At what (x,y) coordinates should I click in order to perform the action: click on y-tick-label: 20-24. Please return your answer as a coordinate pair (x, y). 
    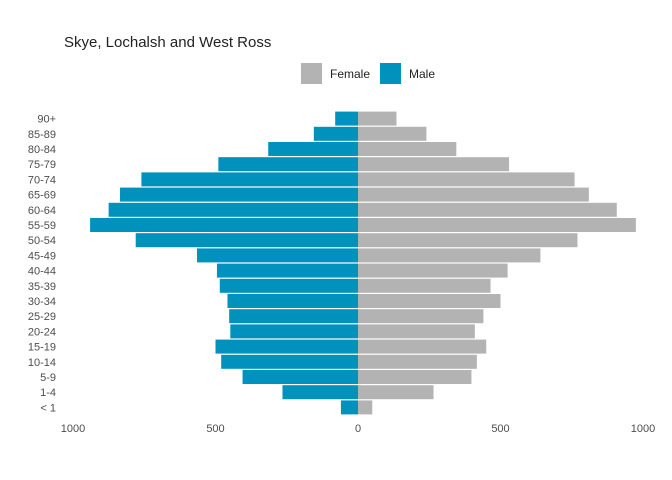
    Looking at the image, I should click on (42, 332).